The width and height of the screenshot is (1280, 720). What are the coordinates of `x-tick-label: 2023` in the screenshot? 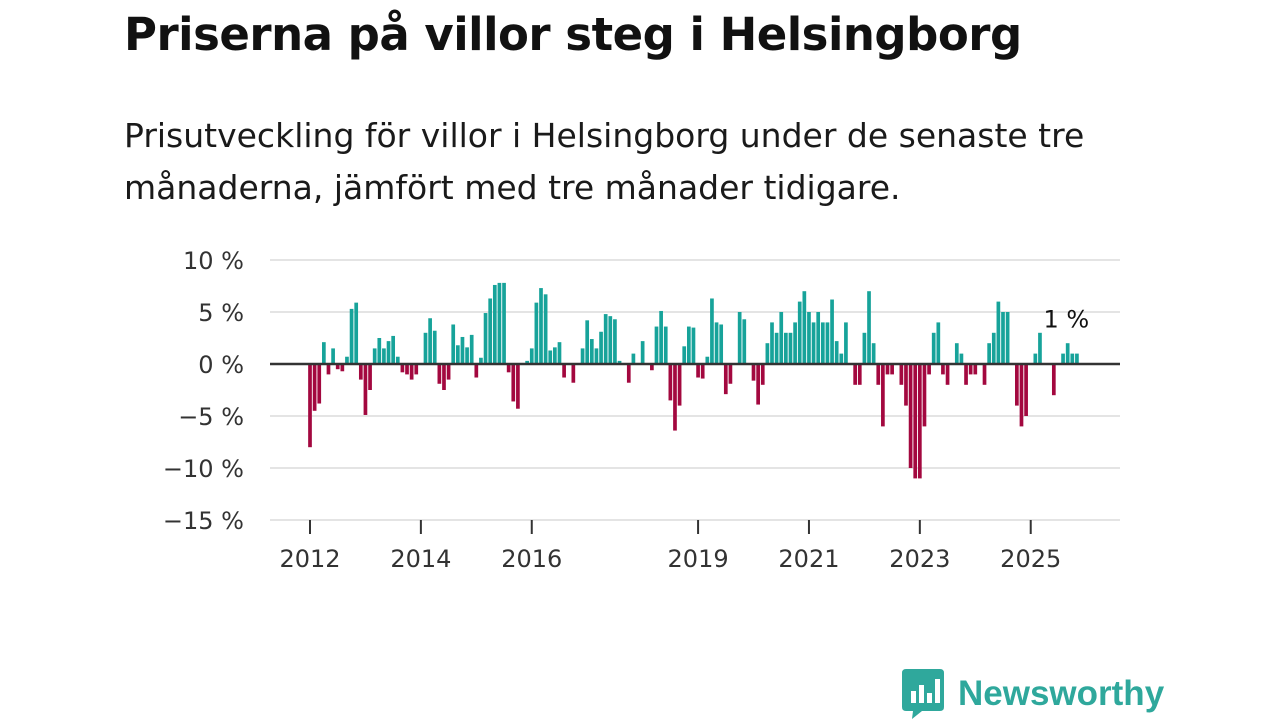 It's located at (919, 559).